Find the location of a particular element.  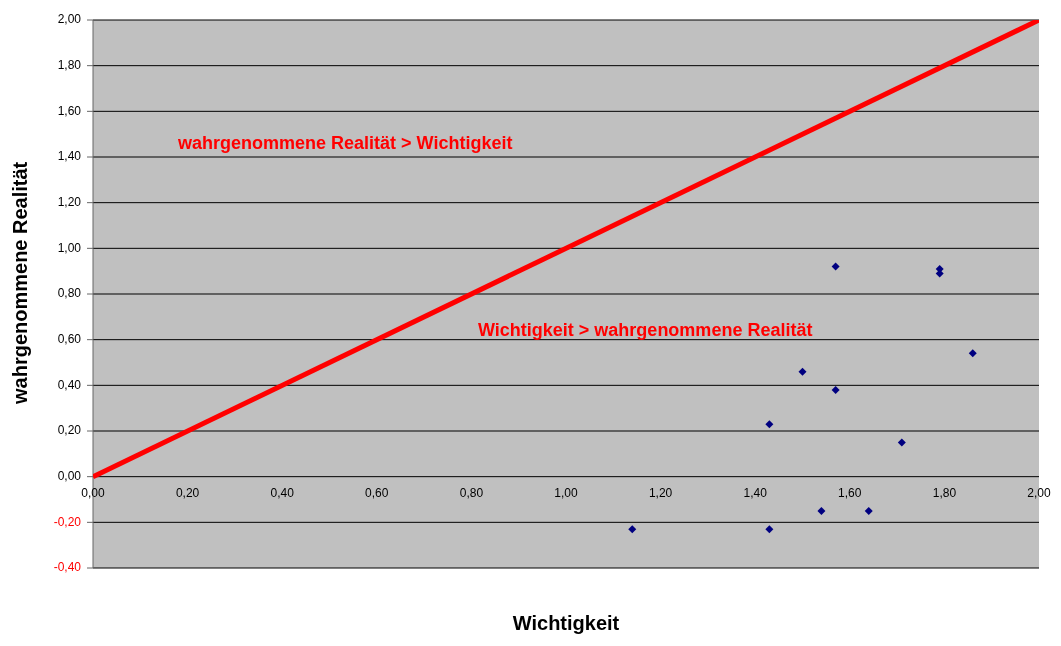

y-axis-title: wahrgenommene Realität is located at coordinates (20, 283).